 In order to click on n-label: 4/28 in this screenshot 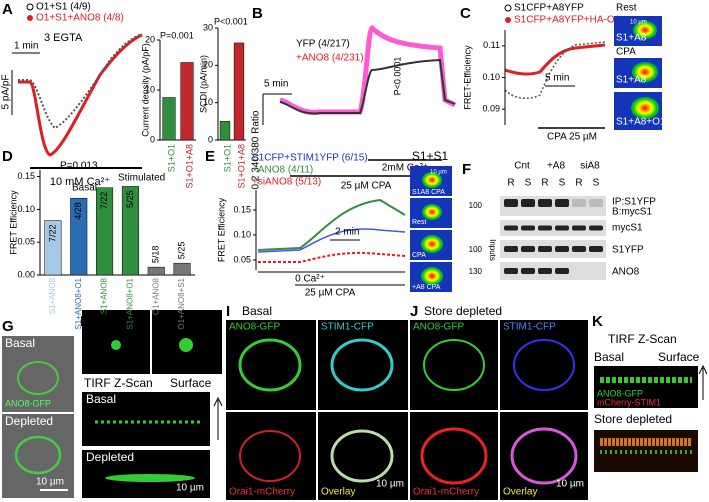, I will do `click(78, 211)`.